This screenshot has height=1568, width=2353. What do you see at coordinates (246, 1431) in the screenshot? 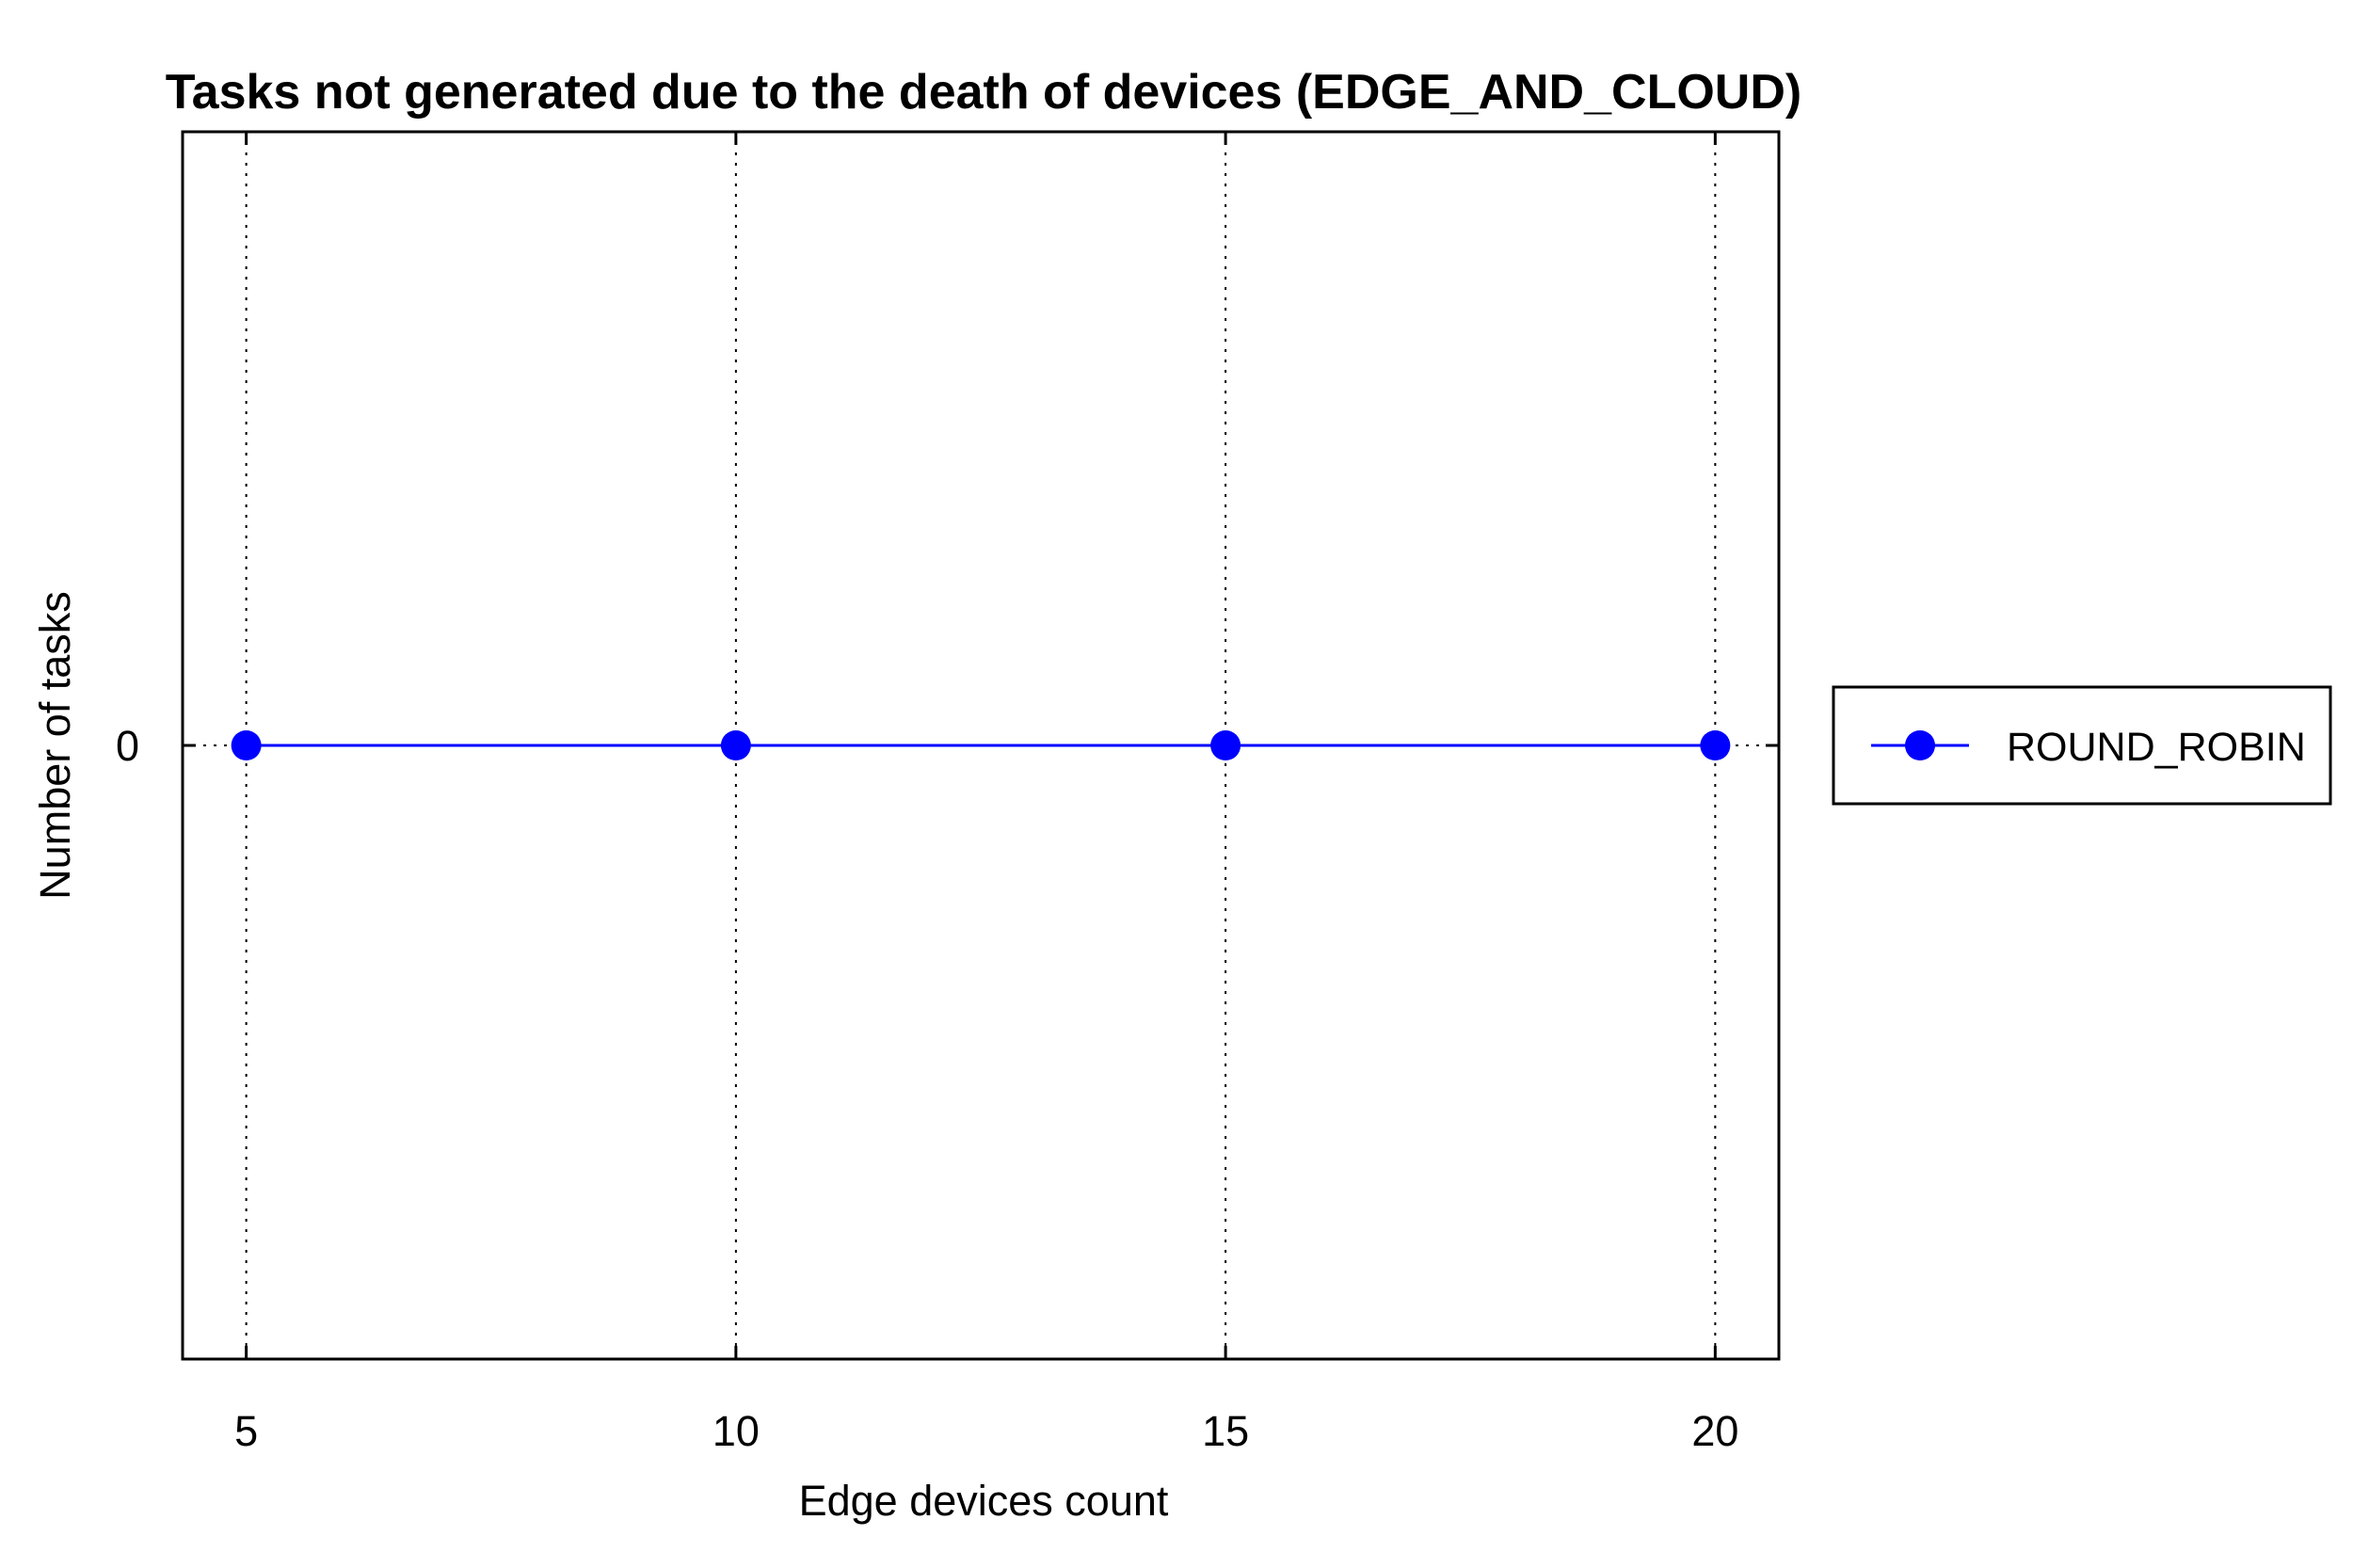
I see `x-tick-label-5: 5` at bounding box center [246, 1431].